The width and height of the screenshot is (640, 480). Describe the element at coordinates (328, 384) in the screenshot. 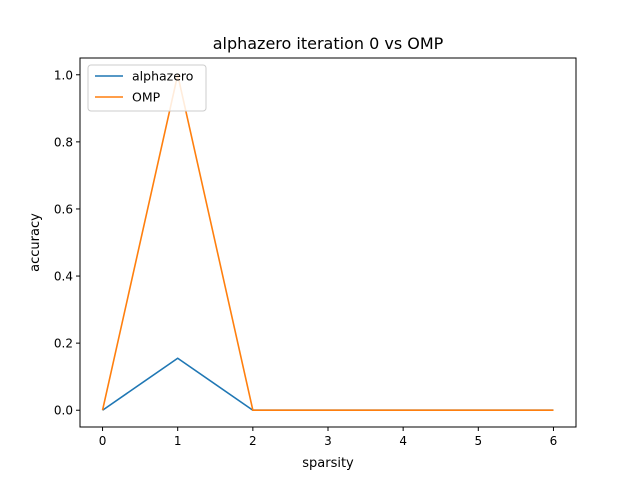

I see `series-line-alphazero` at that location.